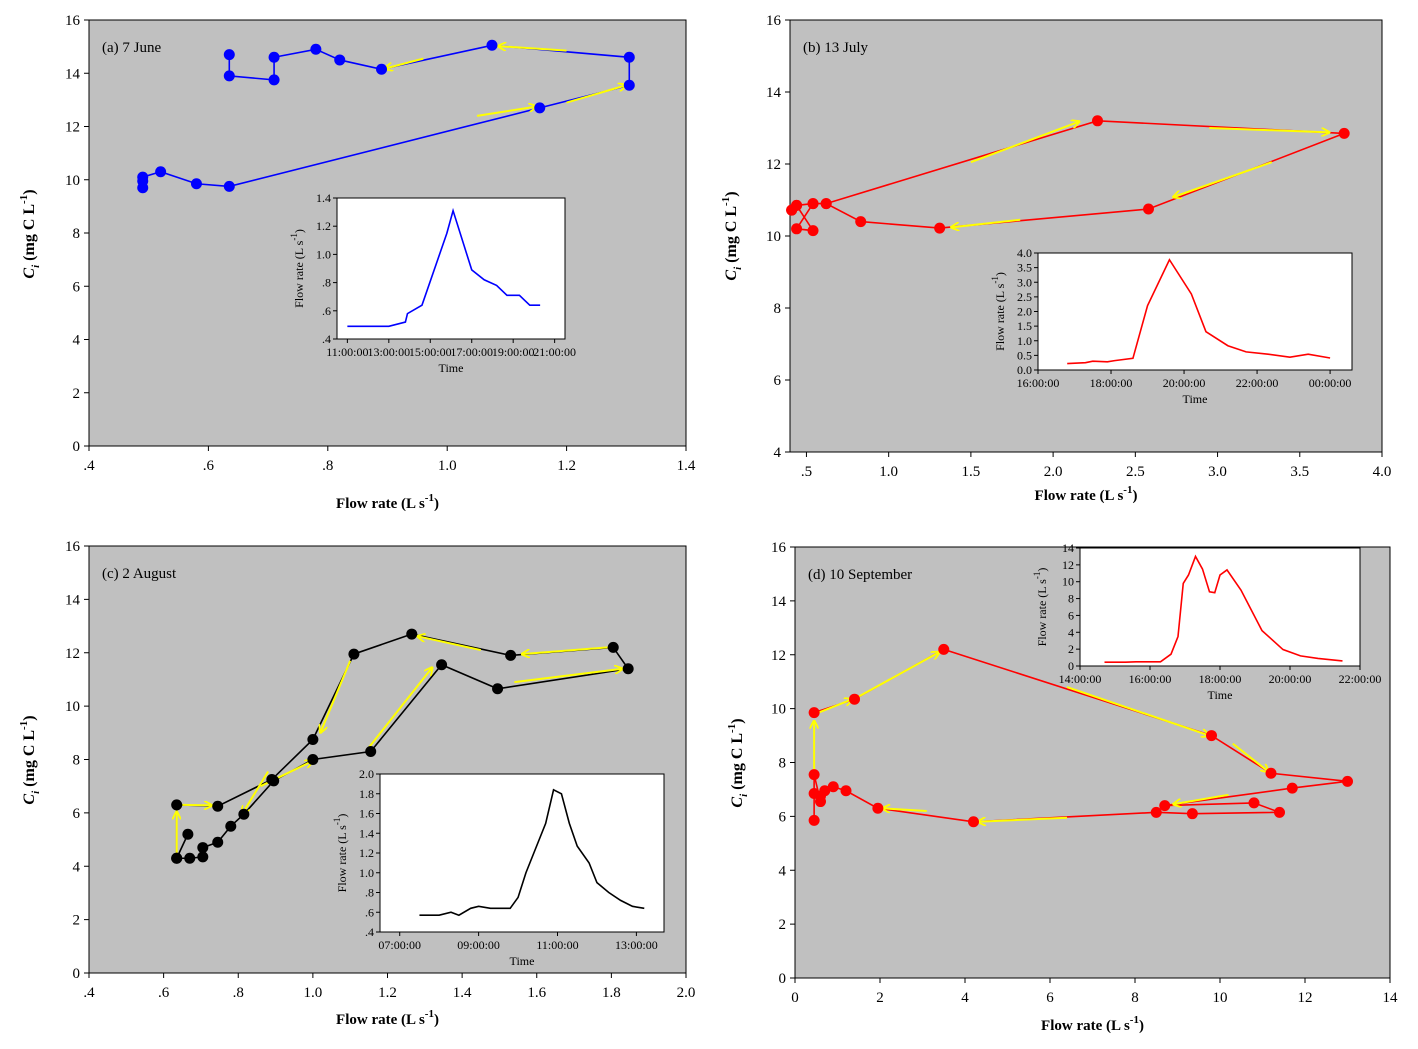  I want to click on inset-x-tick-label: 07:00:00, so click(399, 945).